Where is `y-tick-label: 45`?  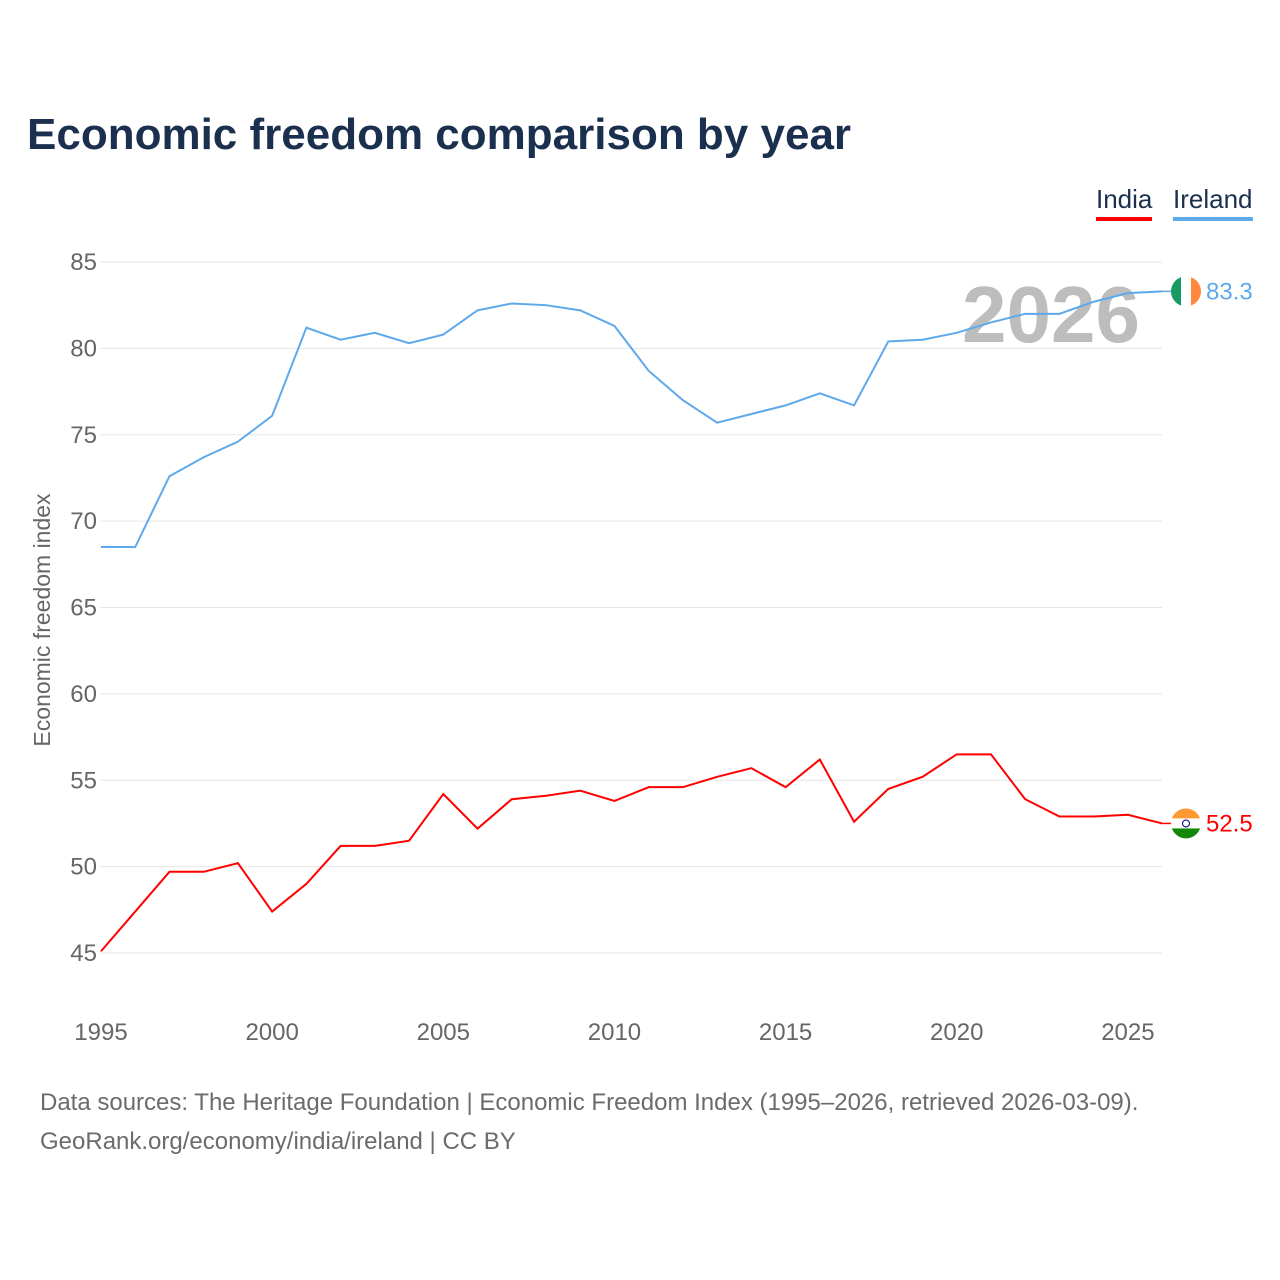
y-tick-label: 45 is located at coordinates (83, 953).